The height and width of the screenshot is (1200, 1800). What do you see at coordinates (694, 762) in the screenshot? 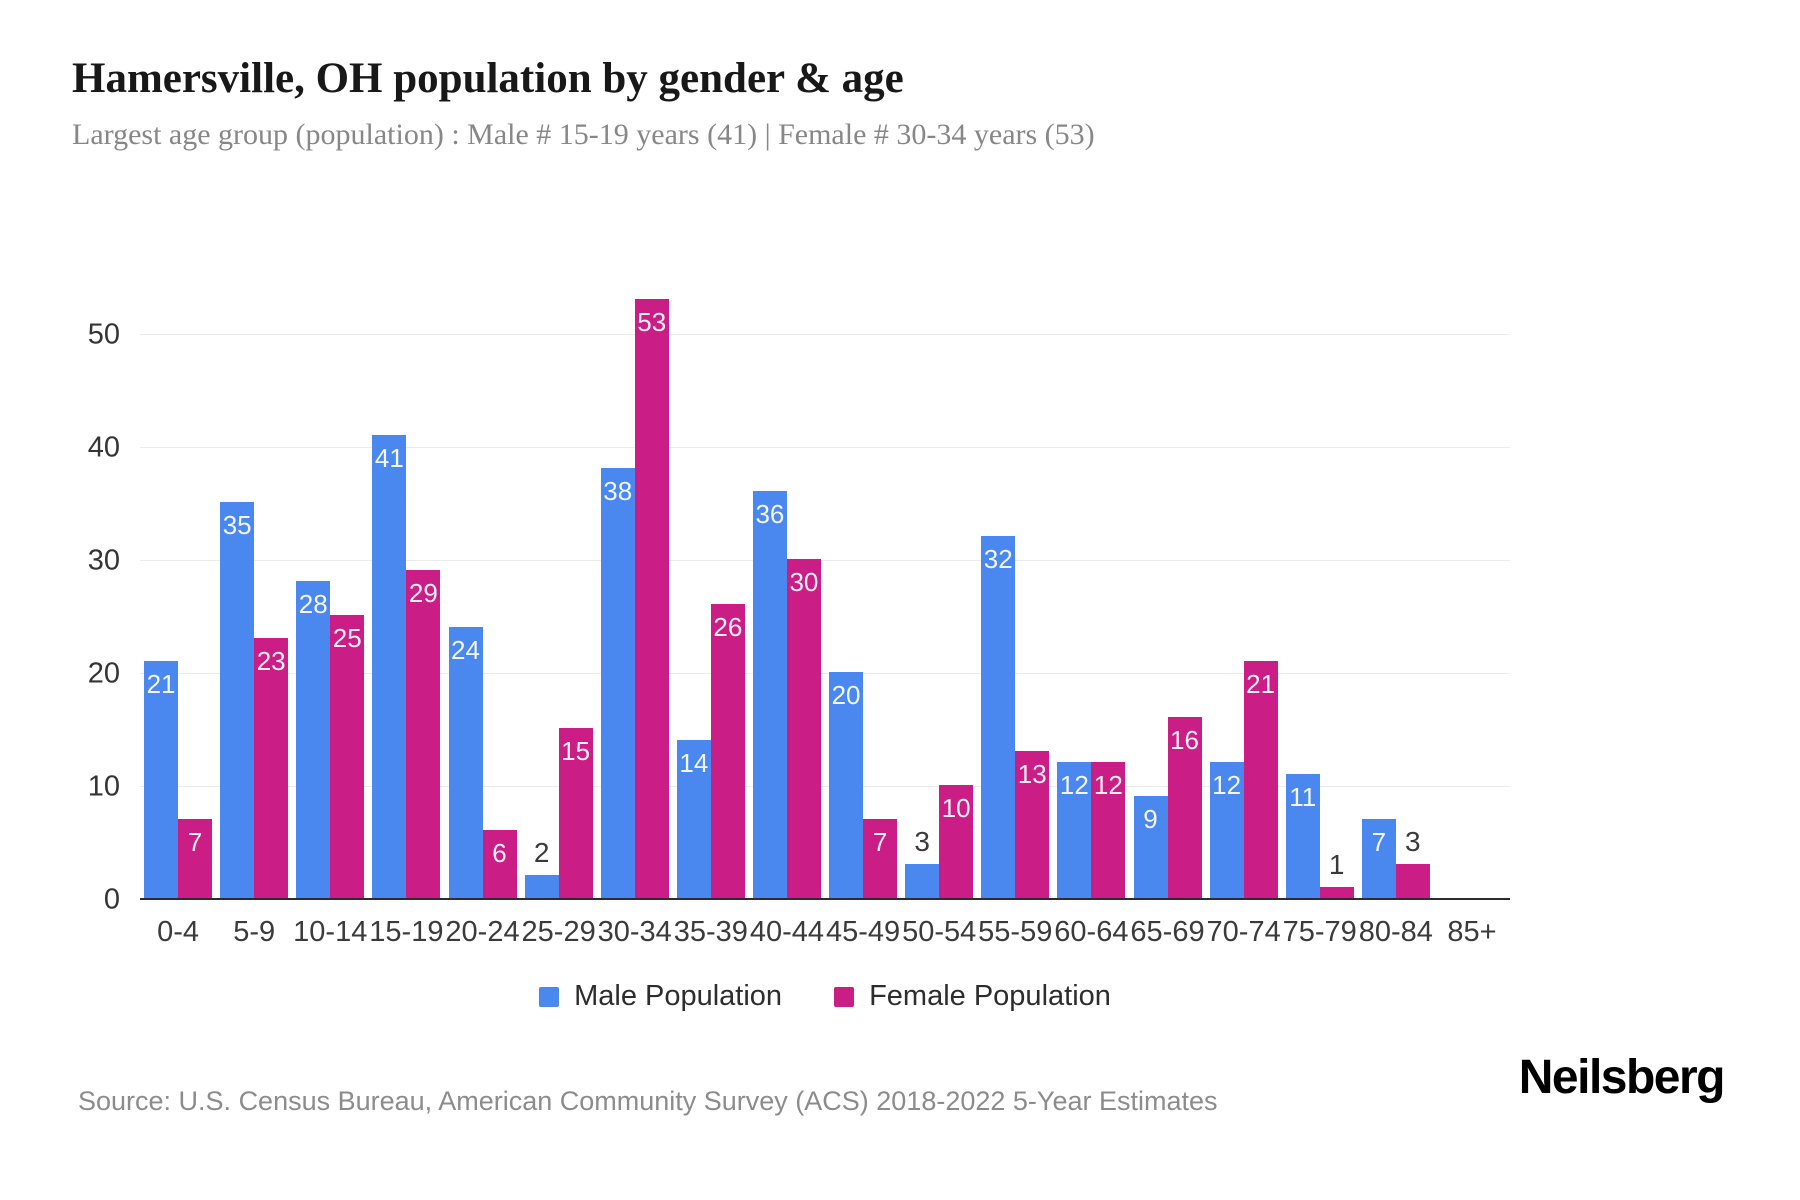
I see `bar-value-label: 14` at bounding box center [694, 762].